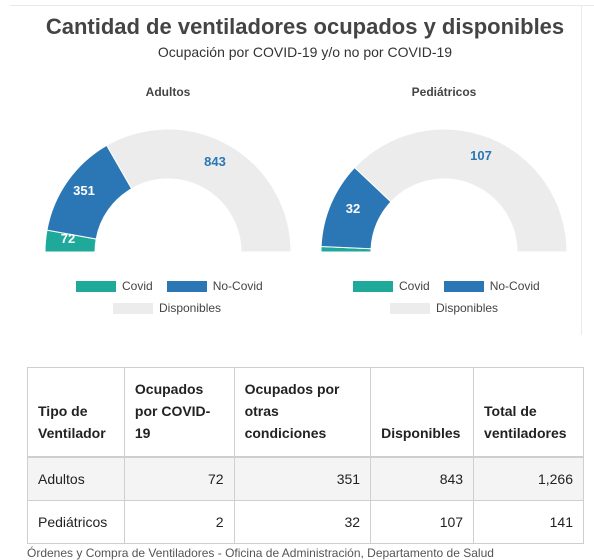 The width and height of the screenshot is (594, 560). What do you see at coordinates (422, 412) in the screenshot?
I see `header-disponibles: Disponibles` at bounding box center [422, 412].